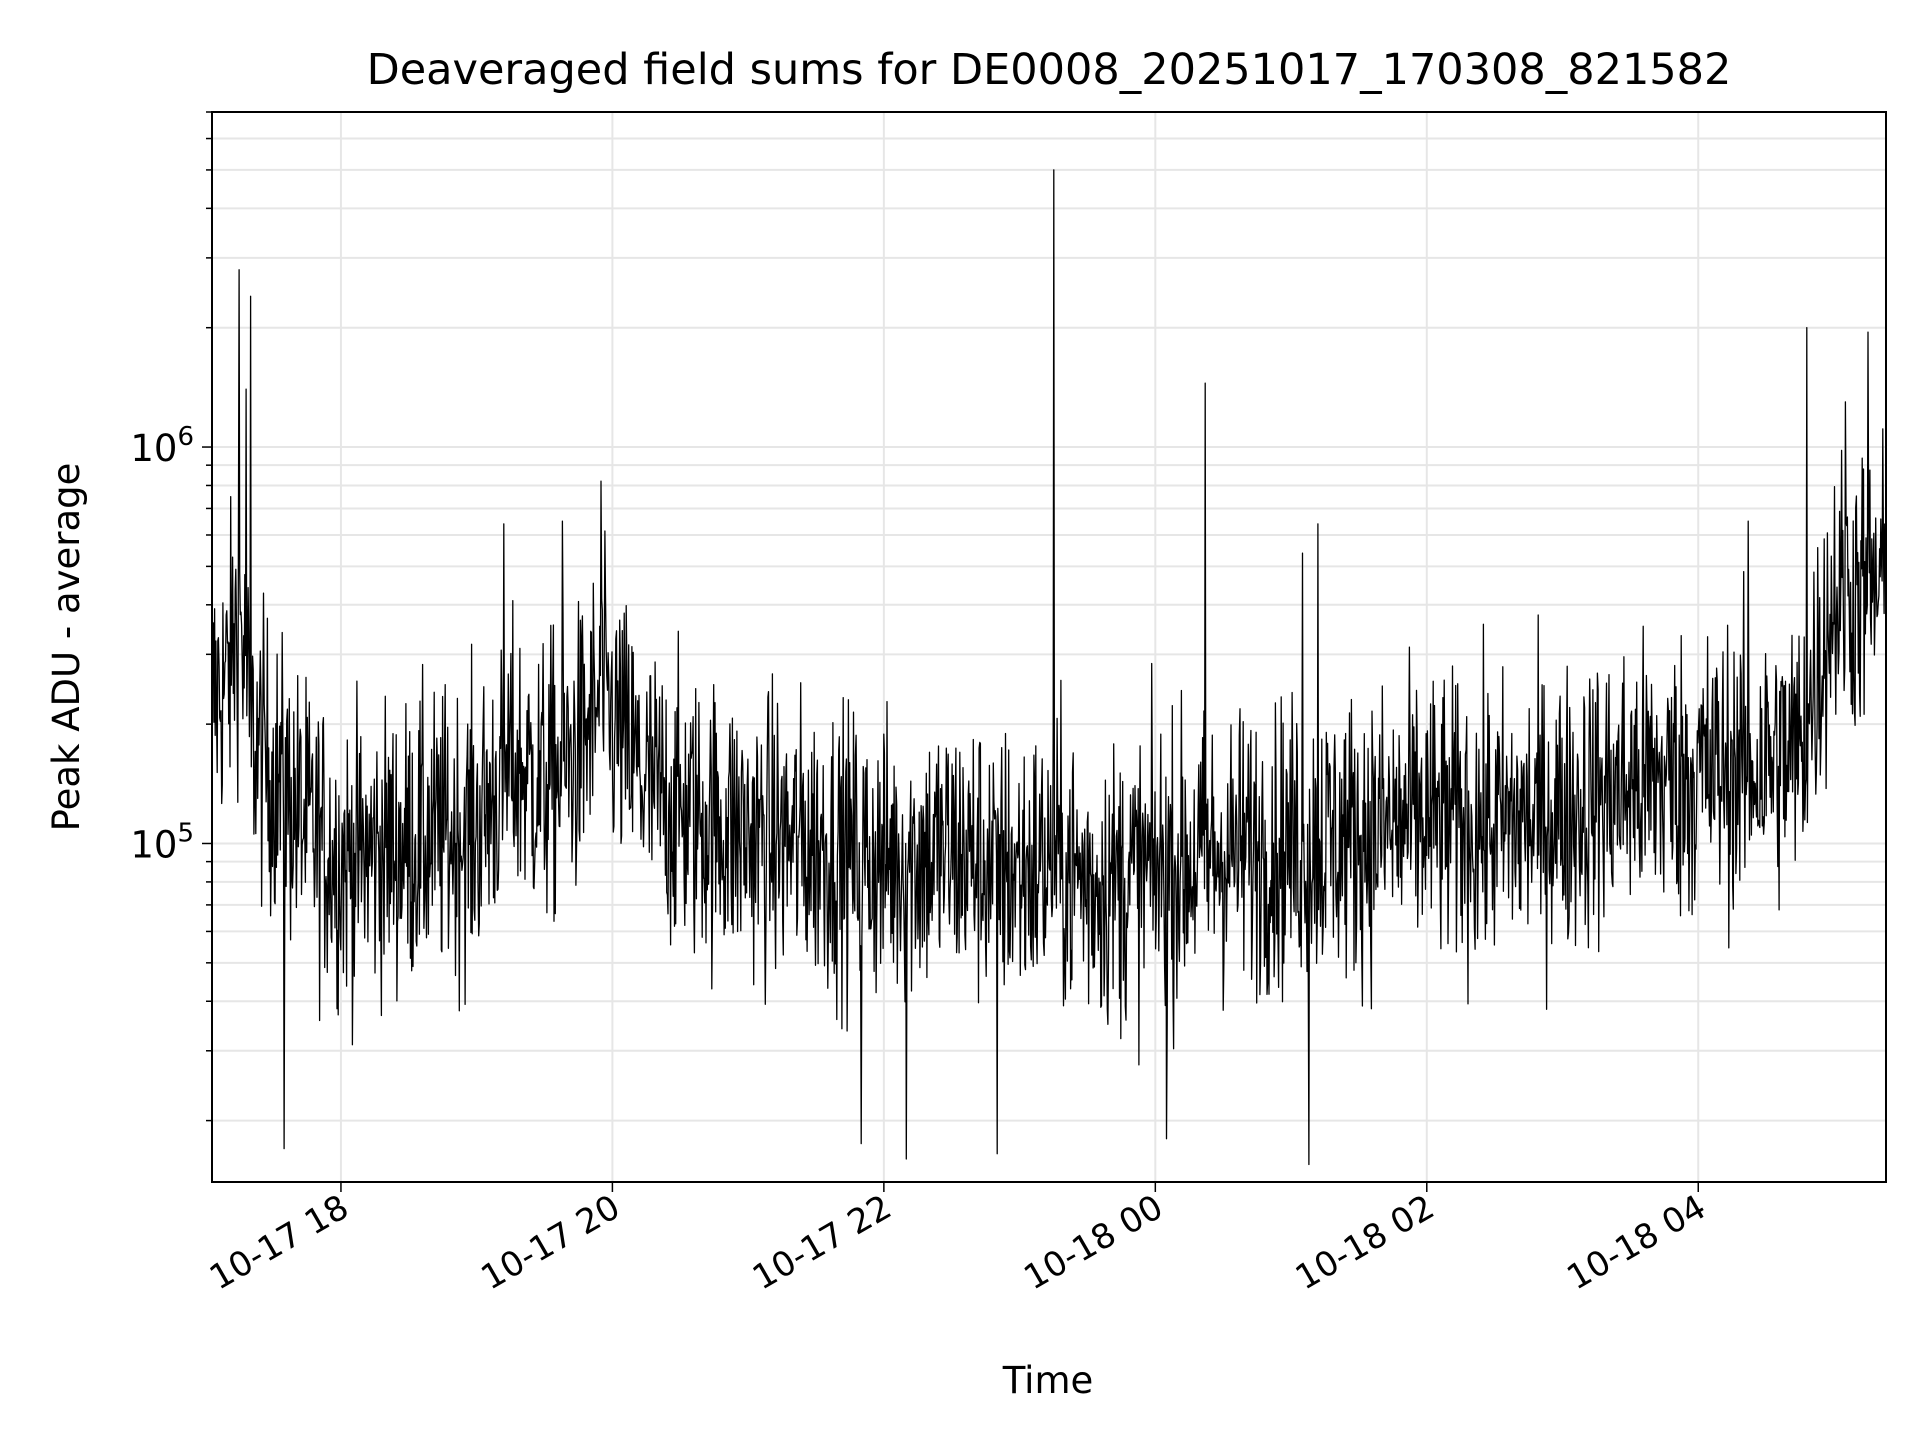 The image size is (1920, 1440). What do you see at coordinates (162, 842) in the screenshot?
I see `y-tick-label: 105` at bounding box center [162, 842].